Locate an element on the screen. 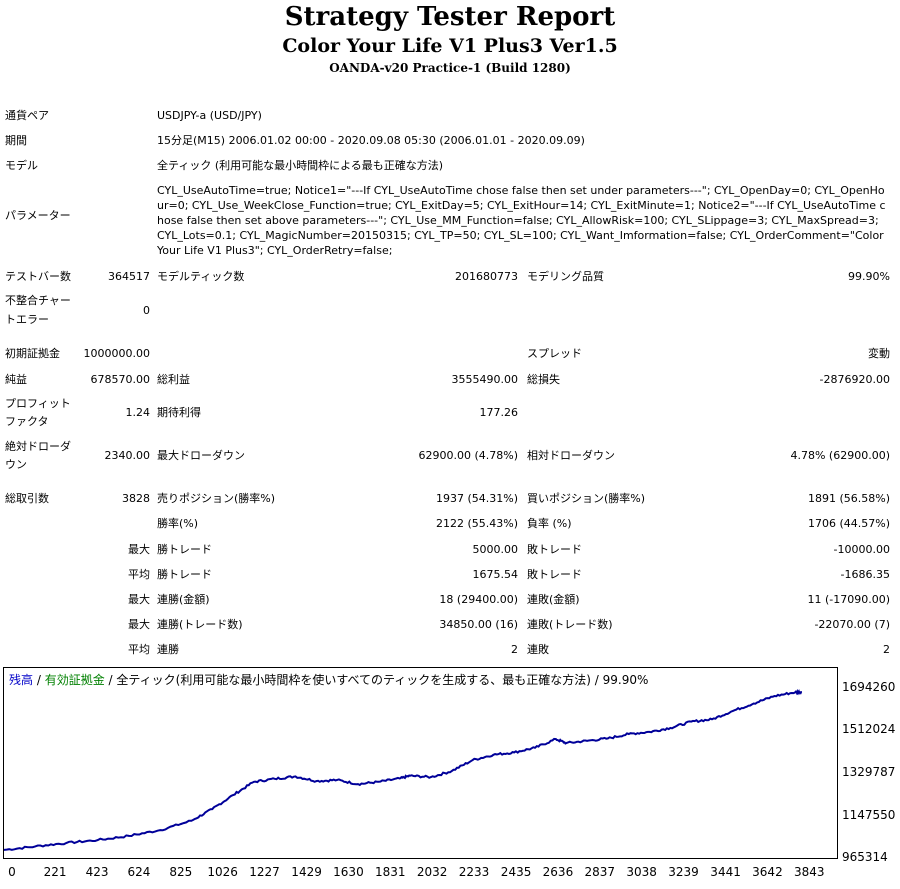 The height and width of the screenshot is (889, 900). max-cons-loss-label: 連敗(トレード数) is located at coordinates (570, 624).